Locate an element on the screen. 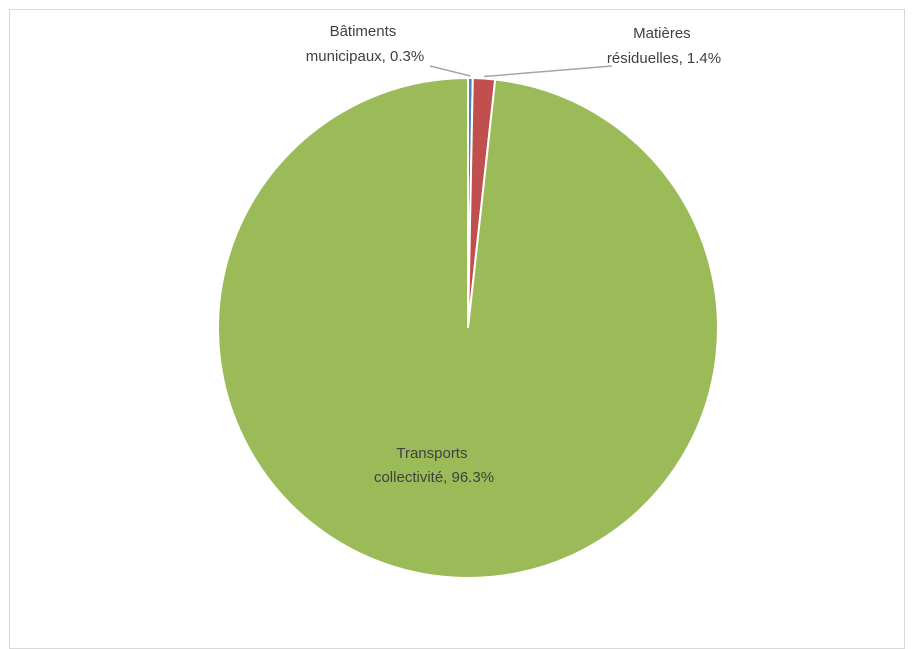  leader-lines is located at coordinates (521, 71).